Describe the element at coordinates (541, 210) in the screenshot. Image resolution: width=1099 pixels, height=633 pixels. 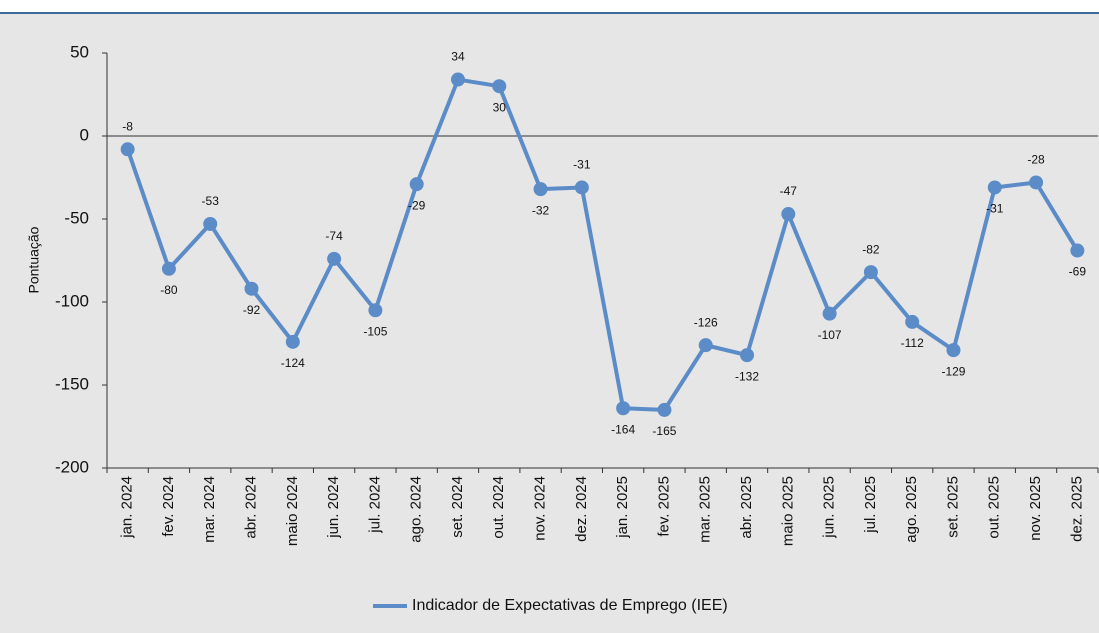
I see `data-label: -32` at that location.